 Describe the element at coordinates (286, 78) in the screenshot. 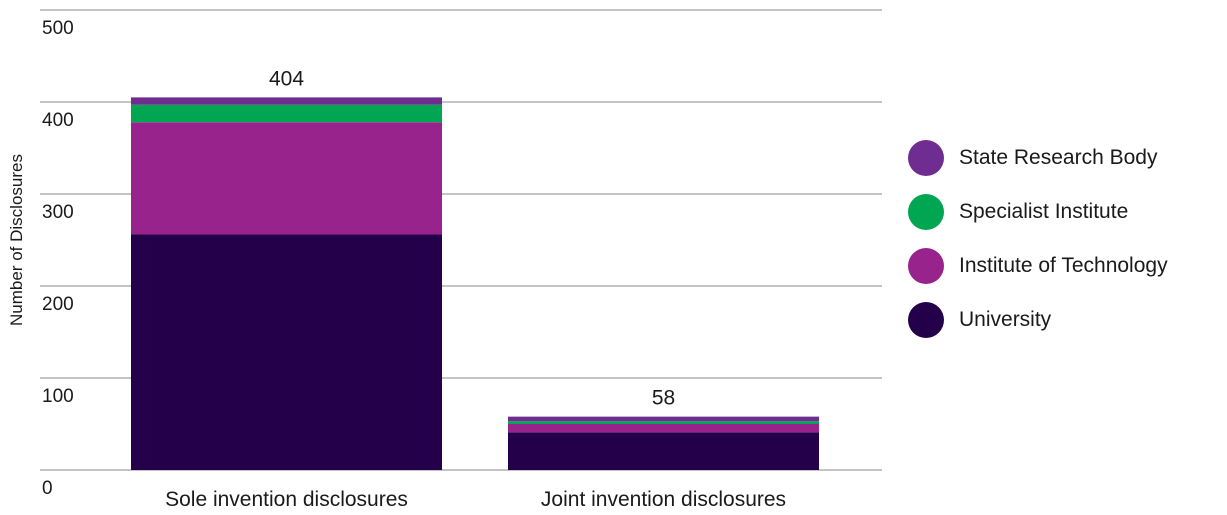

I see `bar-total-label: 404` at that location.